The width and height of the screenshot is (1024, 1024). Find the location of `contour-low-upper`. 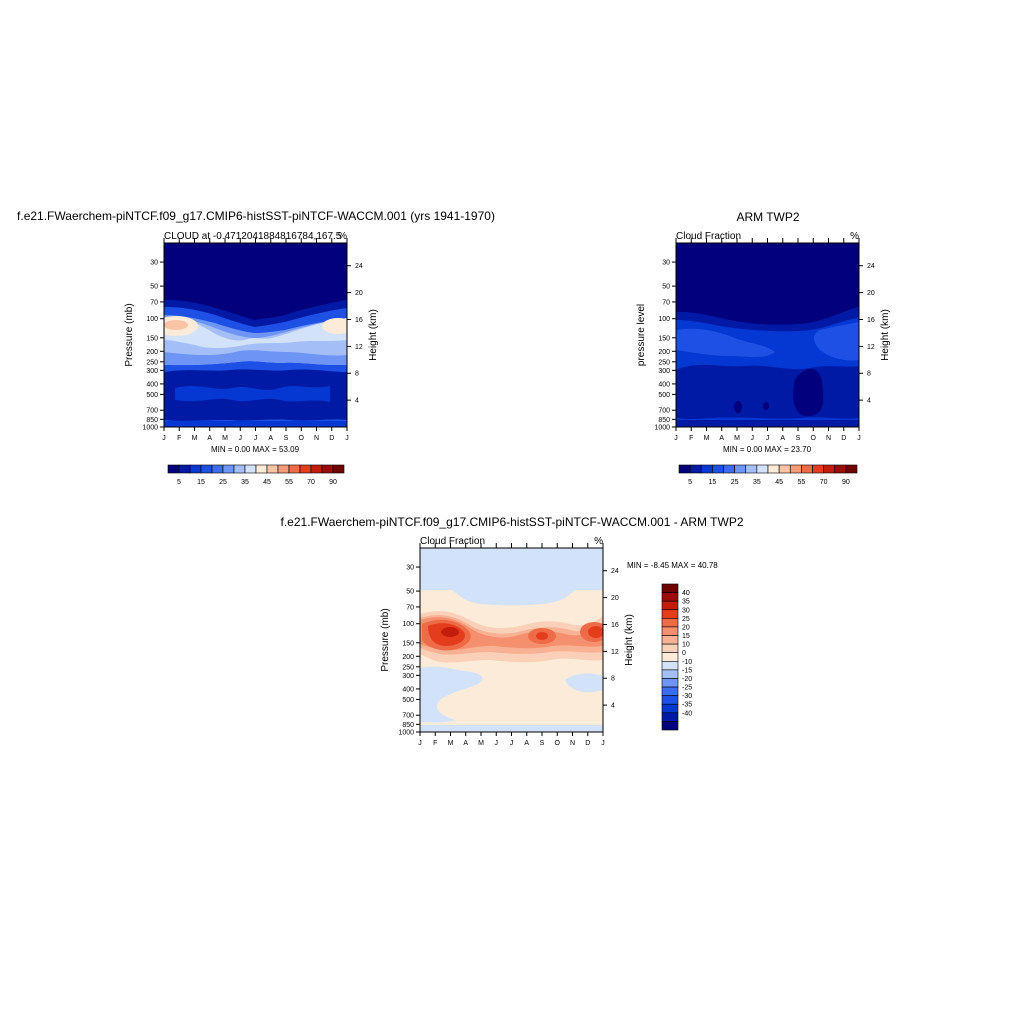

contour-low-upper is located at coordinates (255, 281).